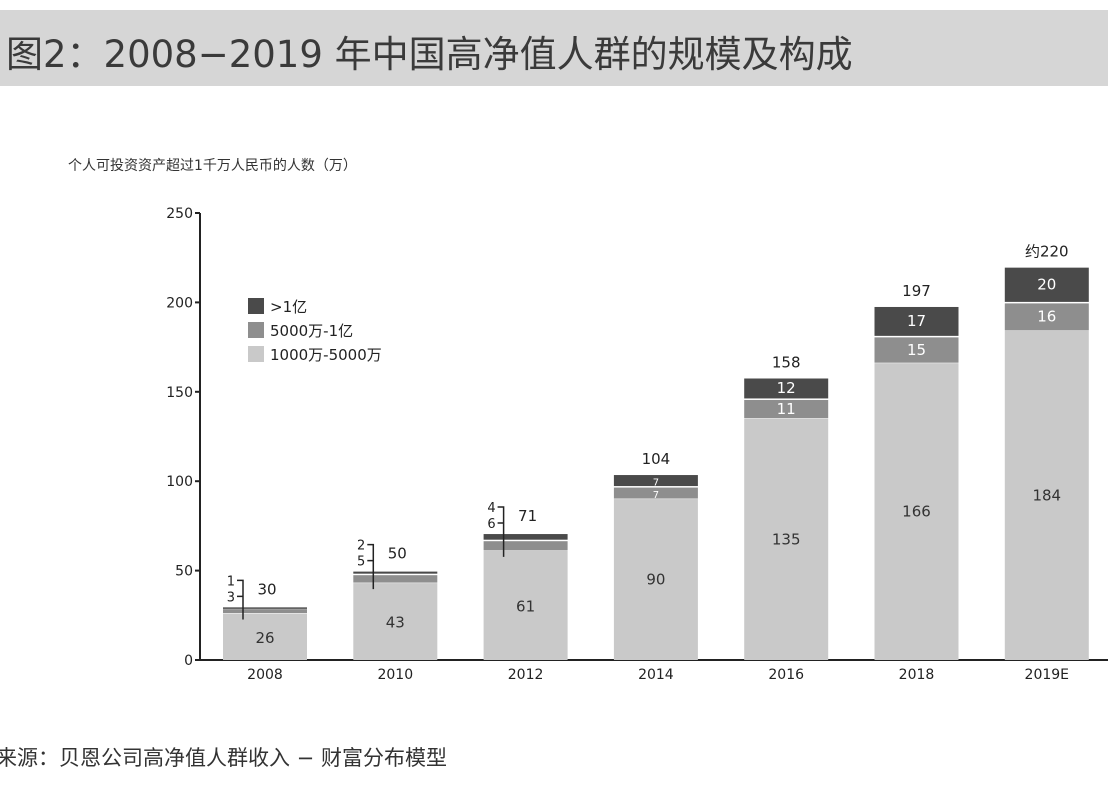 The height and width of the screenshot is (798, 1108). What do you see at coordinates (491, 508) in the screenshot?
I see `data-label: 4` at bounding box center [491, 508].